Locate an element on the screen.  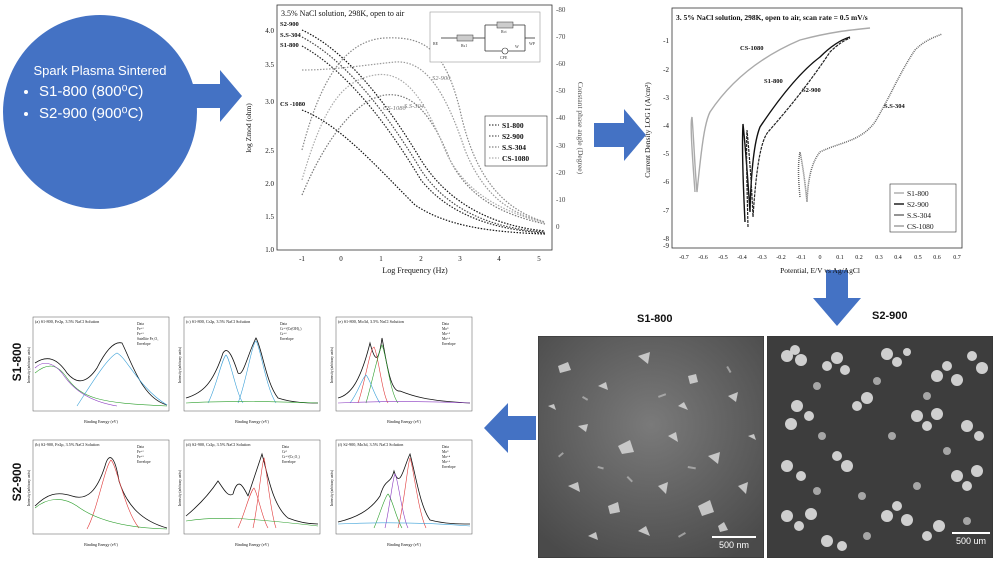
eis-phase-cs is located at coordinates (423, 159).